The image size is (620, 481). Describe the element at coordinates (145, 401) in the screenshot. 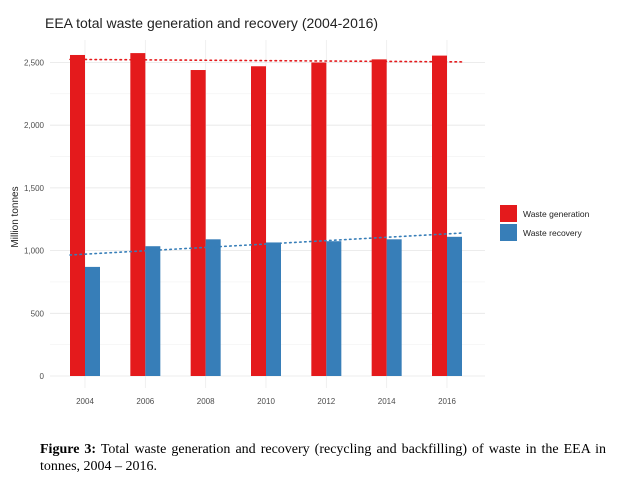

I see `x-tick-label: 2006` at that location.